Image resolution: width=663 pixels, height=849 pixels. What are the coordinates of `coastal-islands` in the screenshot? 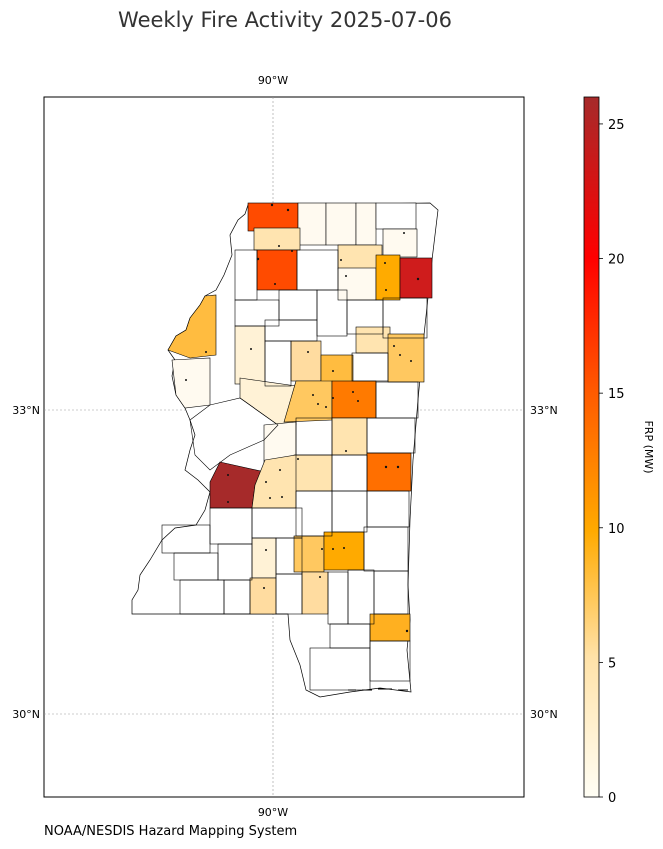 It's located at (378, 689).